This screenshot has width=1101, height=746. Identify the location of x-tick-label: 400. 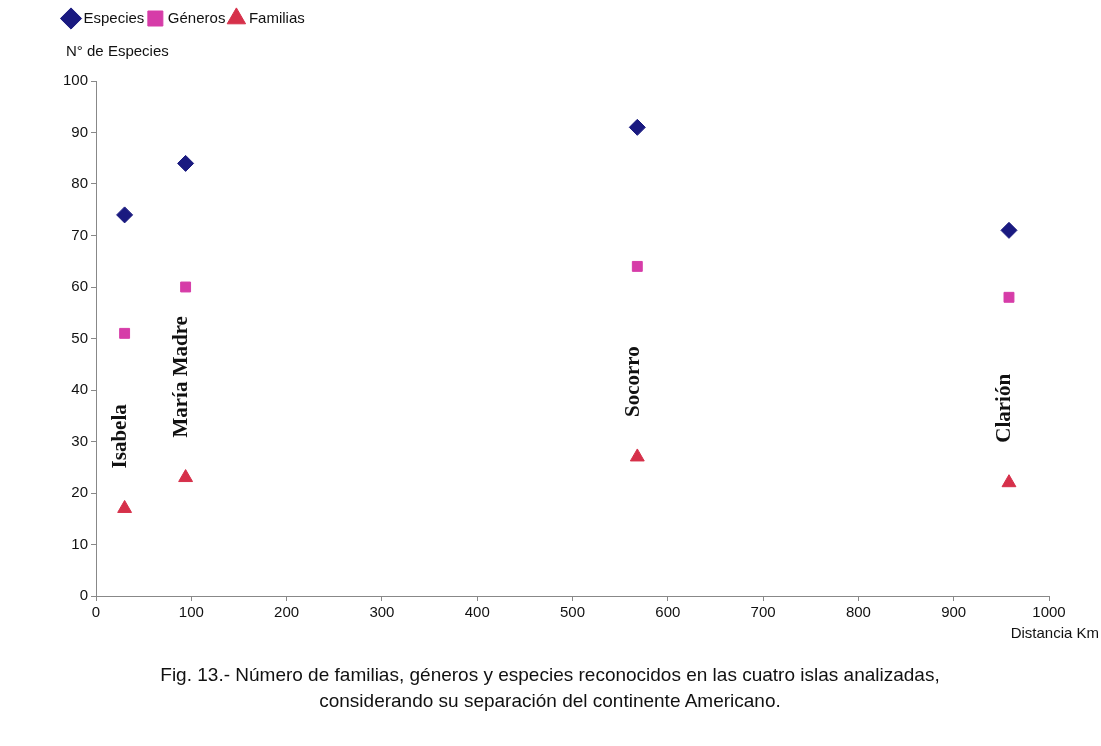
(477, 612).